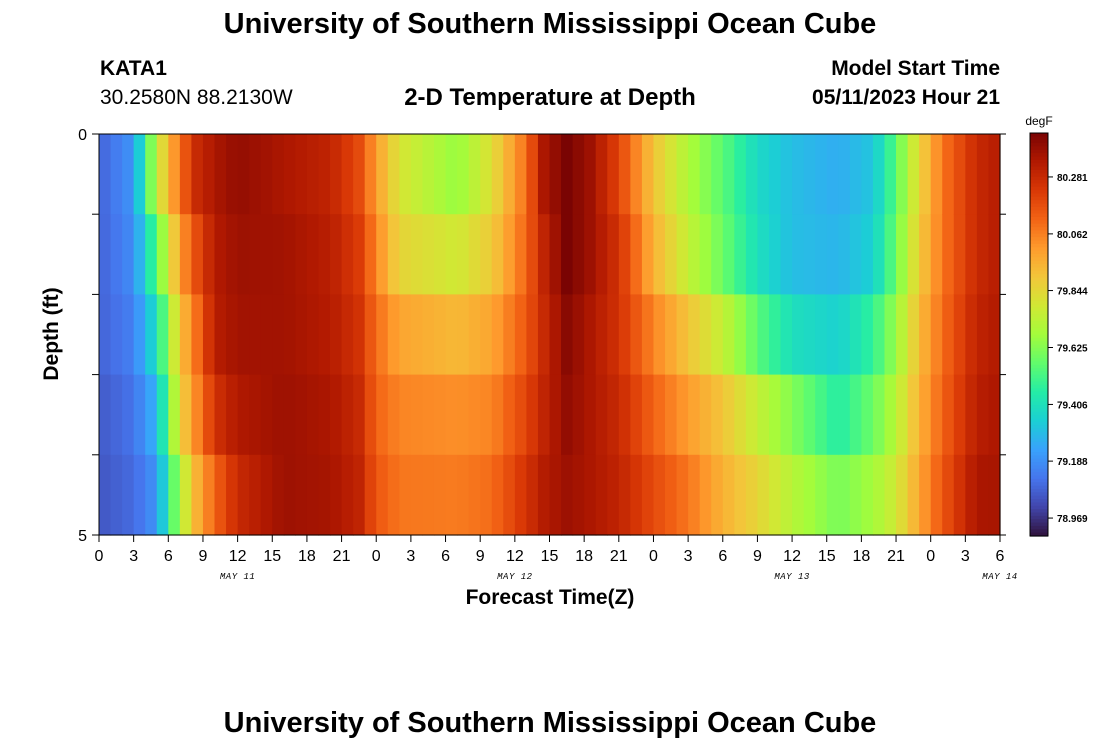 Image resolution: width=1100 pixels, height=750 pixels. I want to click on y-tick-label: 5, so click(82, 536).